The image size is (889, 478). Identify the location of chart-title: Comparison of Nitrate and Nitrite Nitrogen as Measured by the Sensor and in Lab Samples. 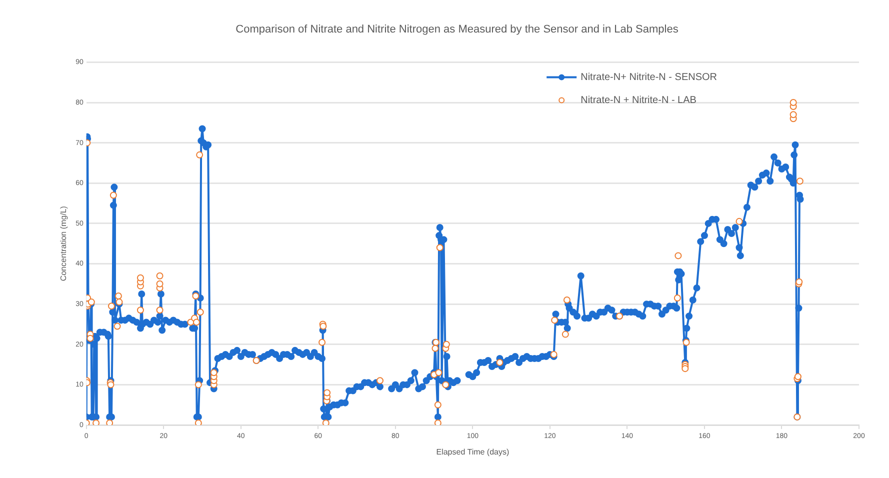
(457, 30).